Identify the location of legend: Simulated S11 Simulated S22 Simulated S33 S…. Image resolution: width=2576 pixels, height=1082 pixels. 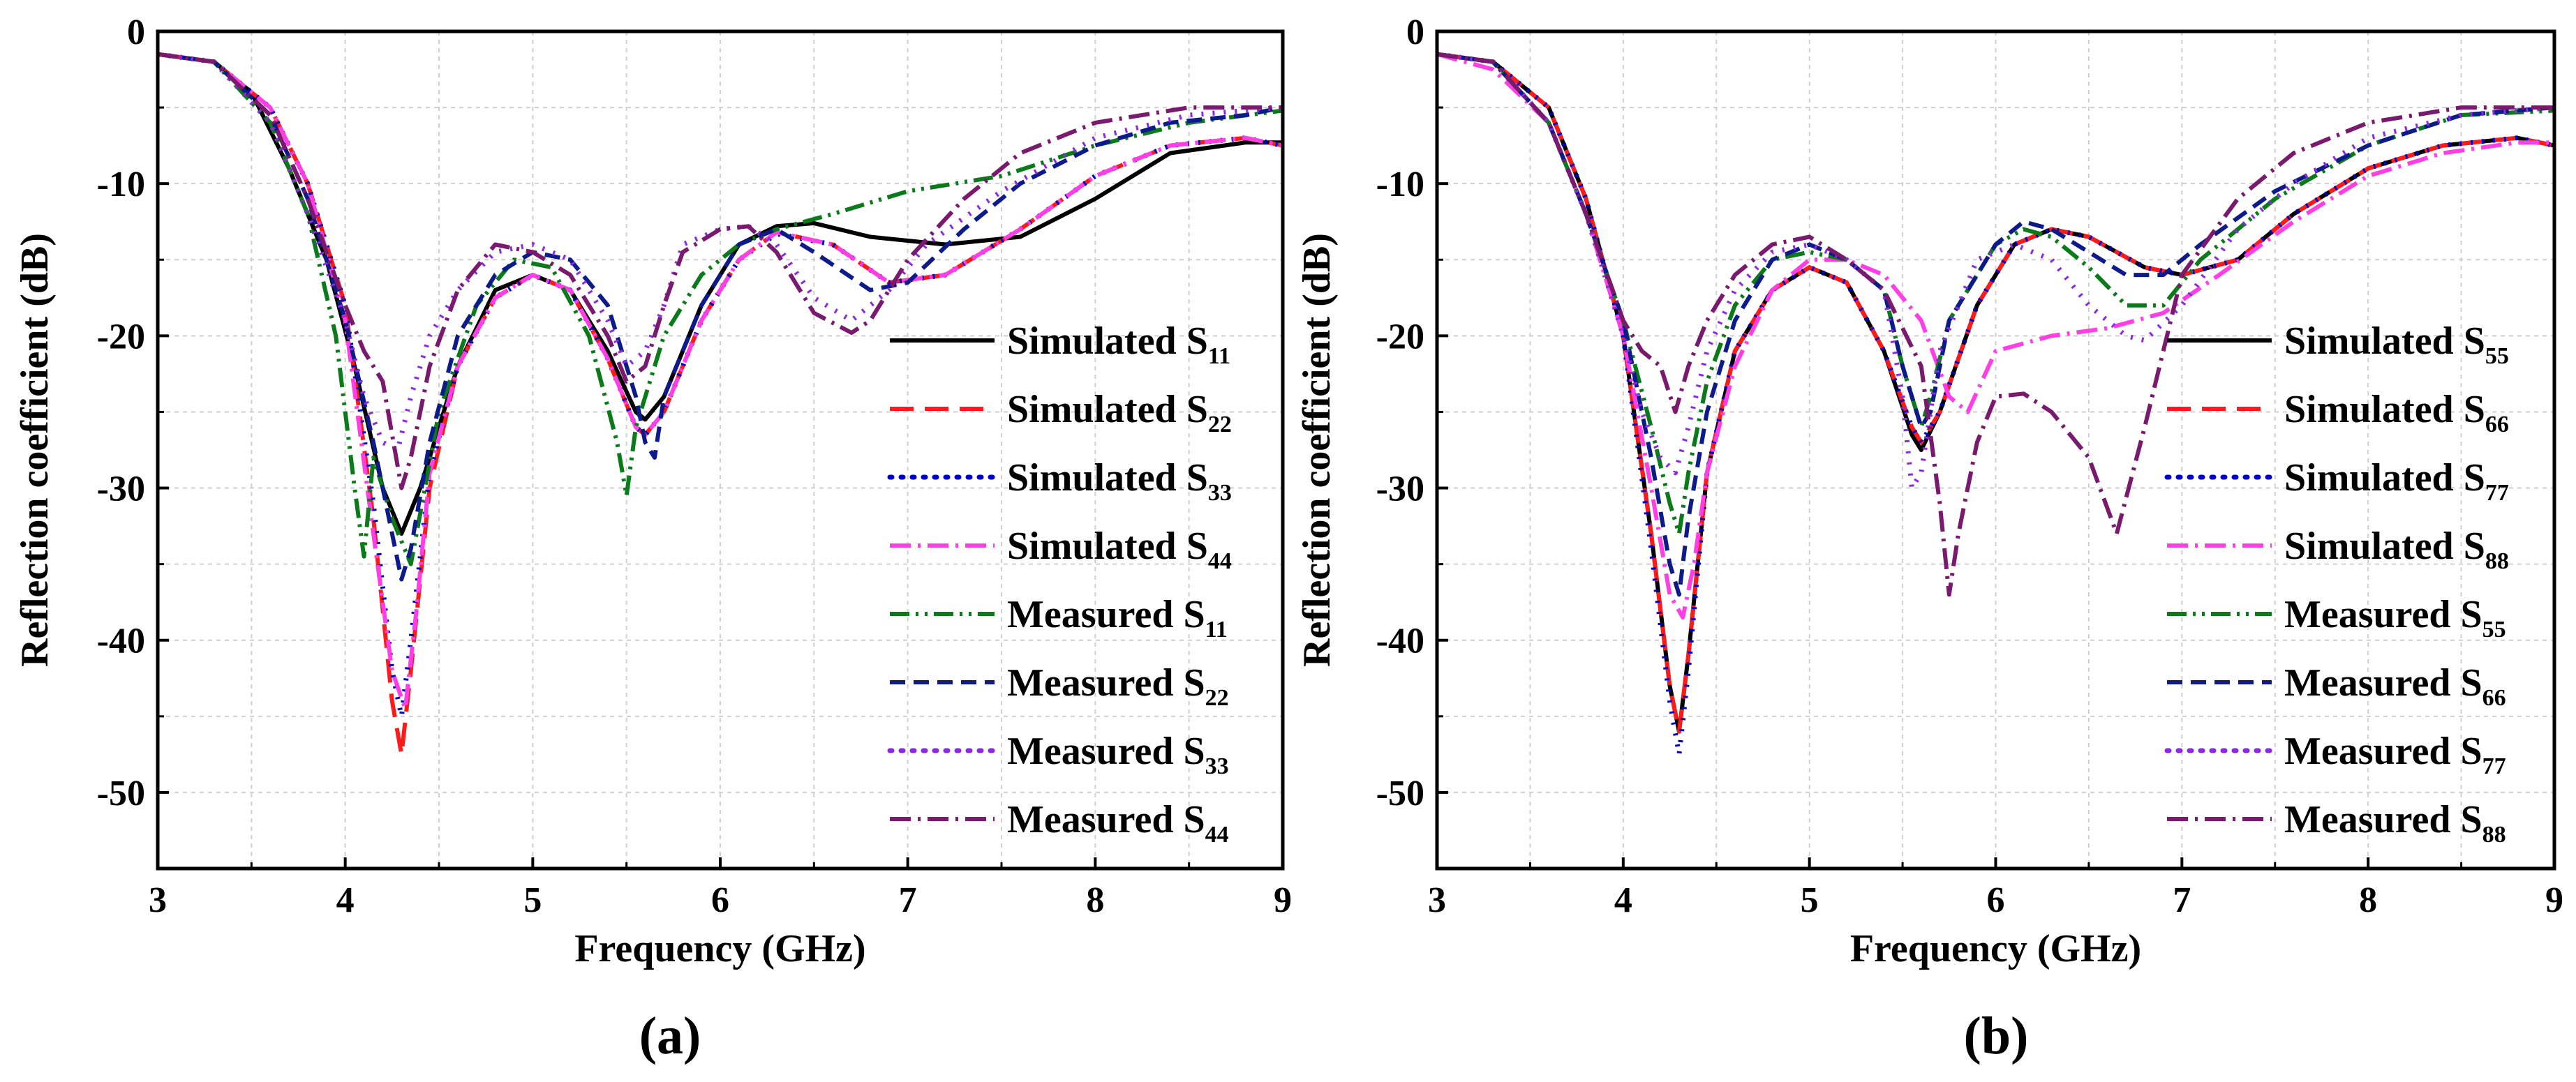
(1059, 584).